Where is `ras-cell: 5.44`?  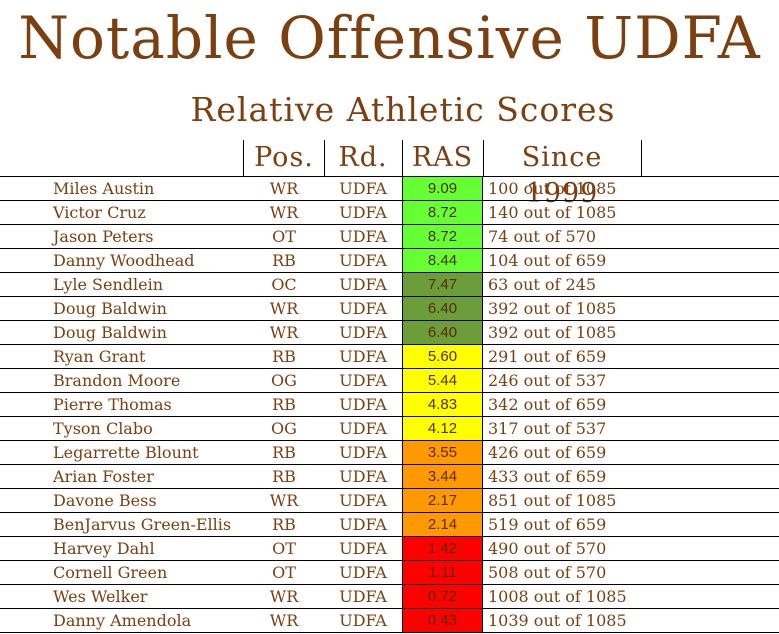
ras-cell: 5.44 is located at coordinates (442, 380).